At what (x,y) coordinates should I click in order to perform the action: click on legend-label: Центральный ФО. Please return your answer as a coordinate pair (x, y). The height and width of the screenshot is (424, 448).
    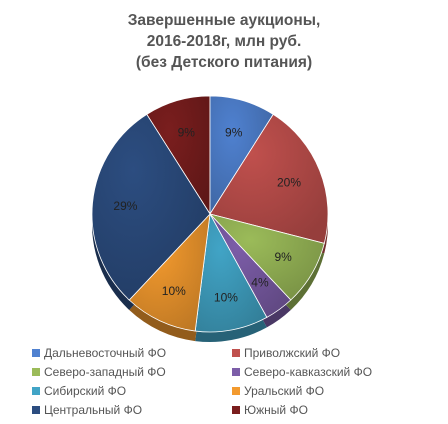
    Looking at the image, I should click on (93, 410).